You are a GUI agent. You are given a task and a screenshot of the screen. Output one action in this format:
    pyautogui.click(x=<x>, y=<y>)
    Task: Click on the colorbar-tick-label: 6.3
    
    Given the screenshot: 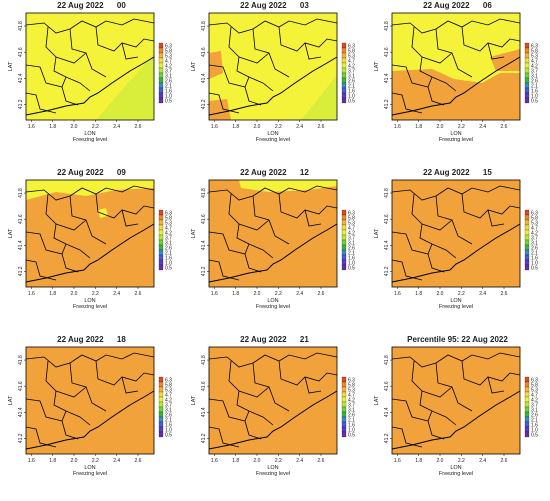 What is the action you would take?
    pyautogui.click(x=351, y=214)
    